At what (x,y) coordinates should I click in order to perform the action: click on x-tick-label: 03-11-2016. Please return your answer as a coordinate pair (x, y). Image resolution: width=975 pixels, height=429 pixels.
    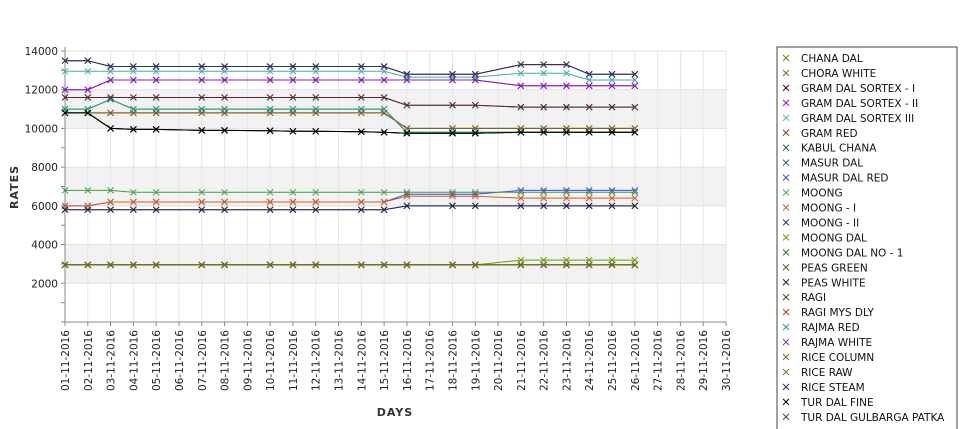
    Looking at the image, I should click on (112, 360).